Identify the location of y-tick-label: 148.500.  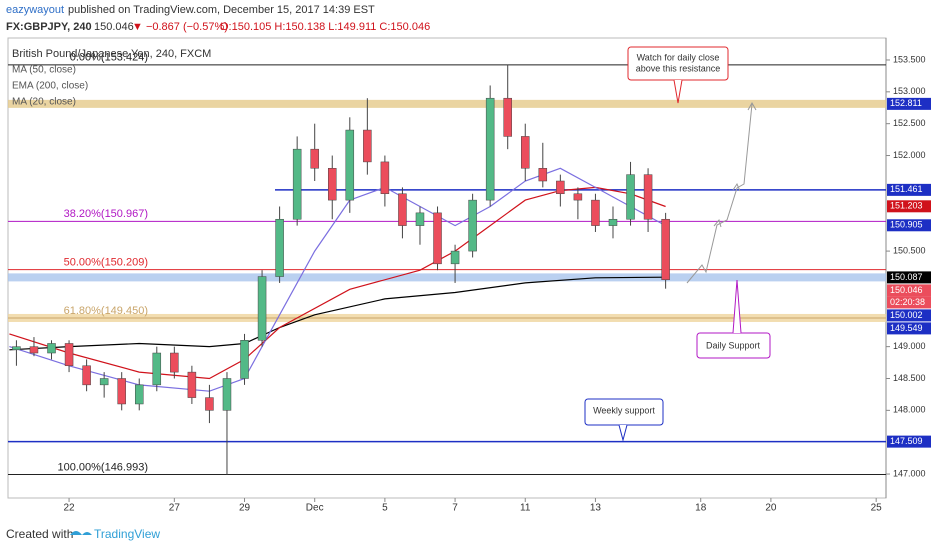
(909, 378).